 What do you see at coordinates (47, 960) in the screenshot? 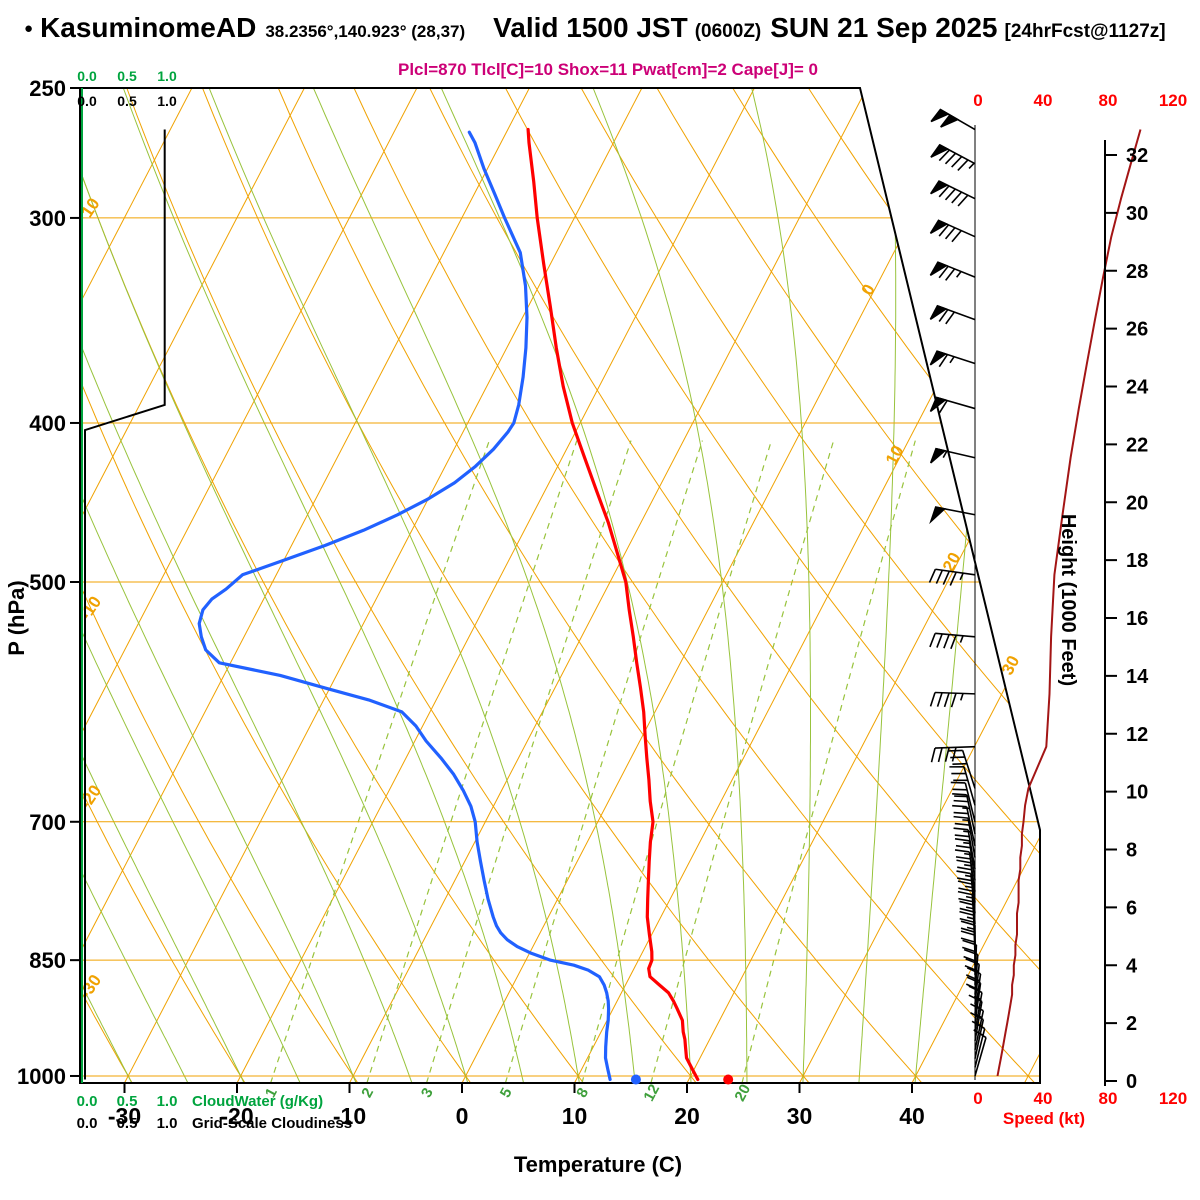
I see `pressure-tick-label: 850` at bounding box center [47, 960].